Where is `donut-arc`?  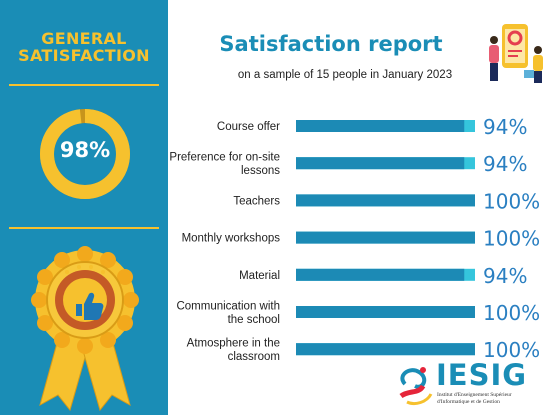 donut-arc is located at coordinates (85, 154).